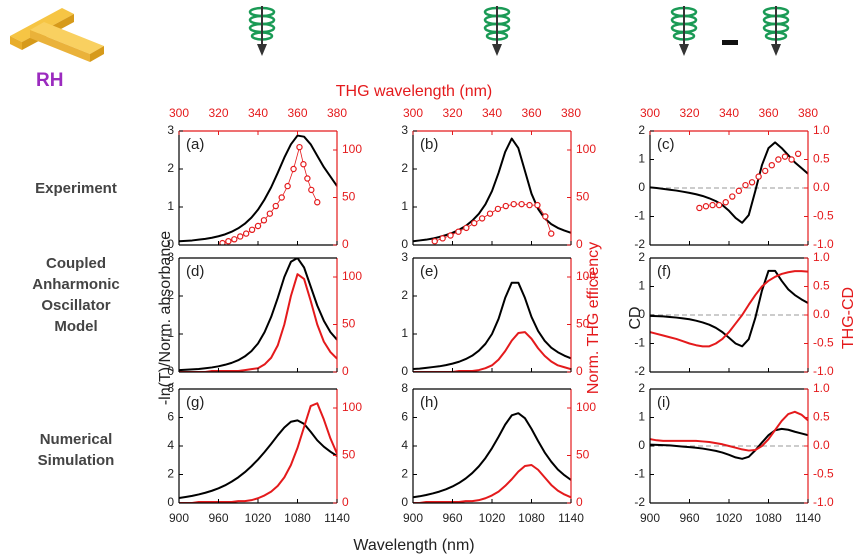 The image size is (862, 558). I want to click on x-tick-label: 1140, so click(808, 518).